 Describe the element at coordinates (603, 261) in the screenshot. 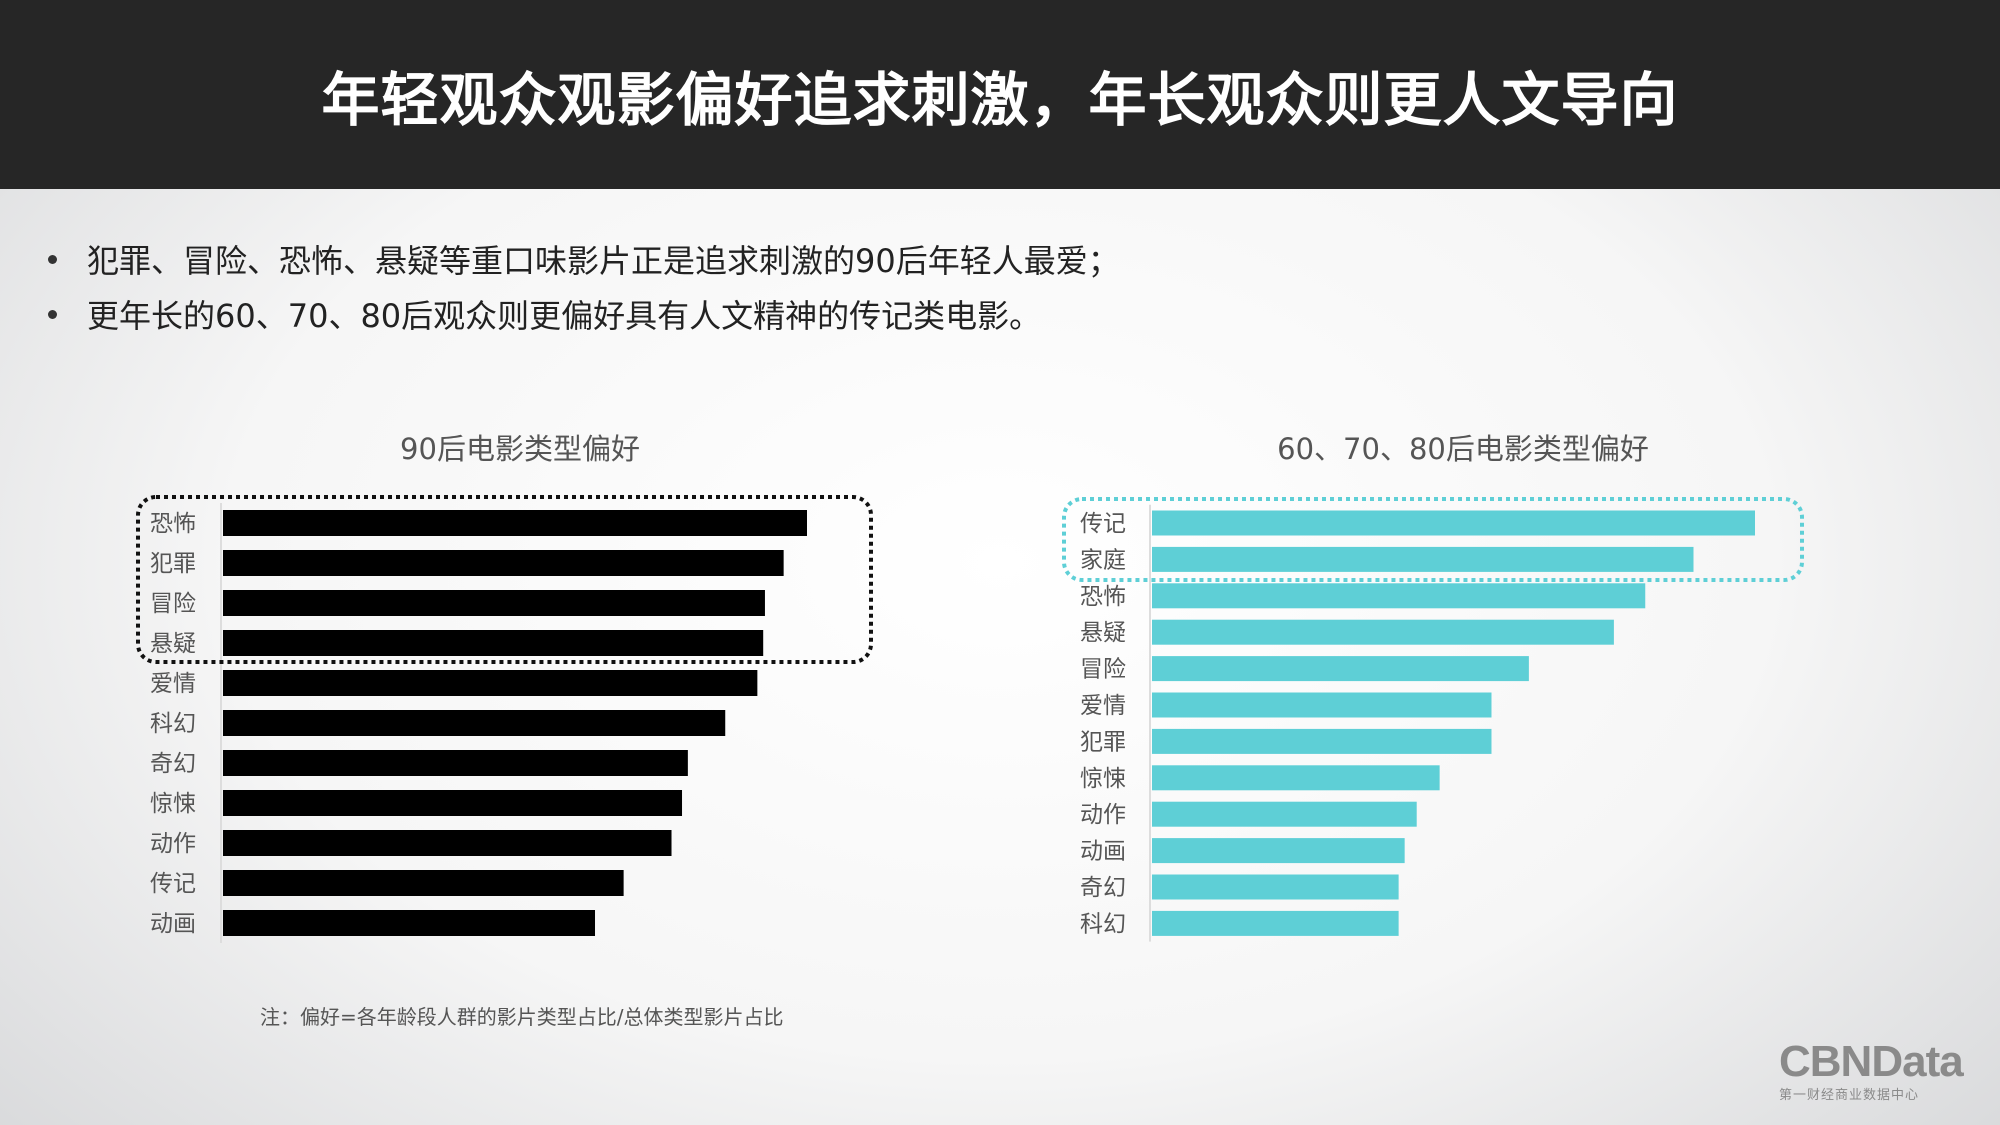

I see `bullet-text: 犯罪、冒险、恐怖、悬疑等重口味影片正是追求刺激的90后年轻人最爱；` at that location.